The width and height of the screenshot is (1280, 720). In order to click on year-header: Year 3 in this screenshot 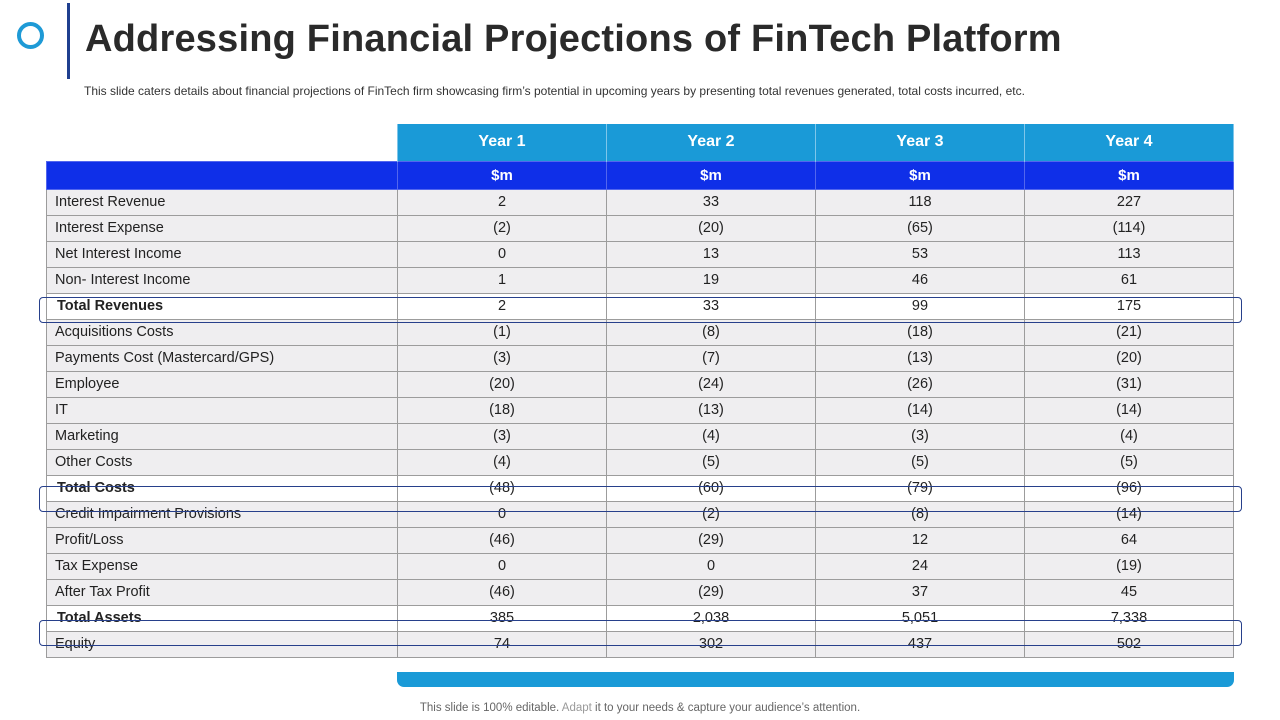, I will do `click(920, 142)`.